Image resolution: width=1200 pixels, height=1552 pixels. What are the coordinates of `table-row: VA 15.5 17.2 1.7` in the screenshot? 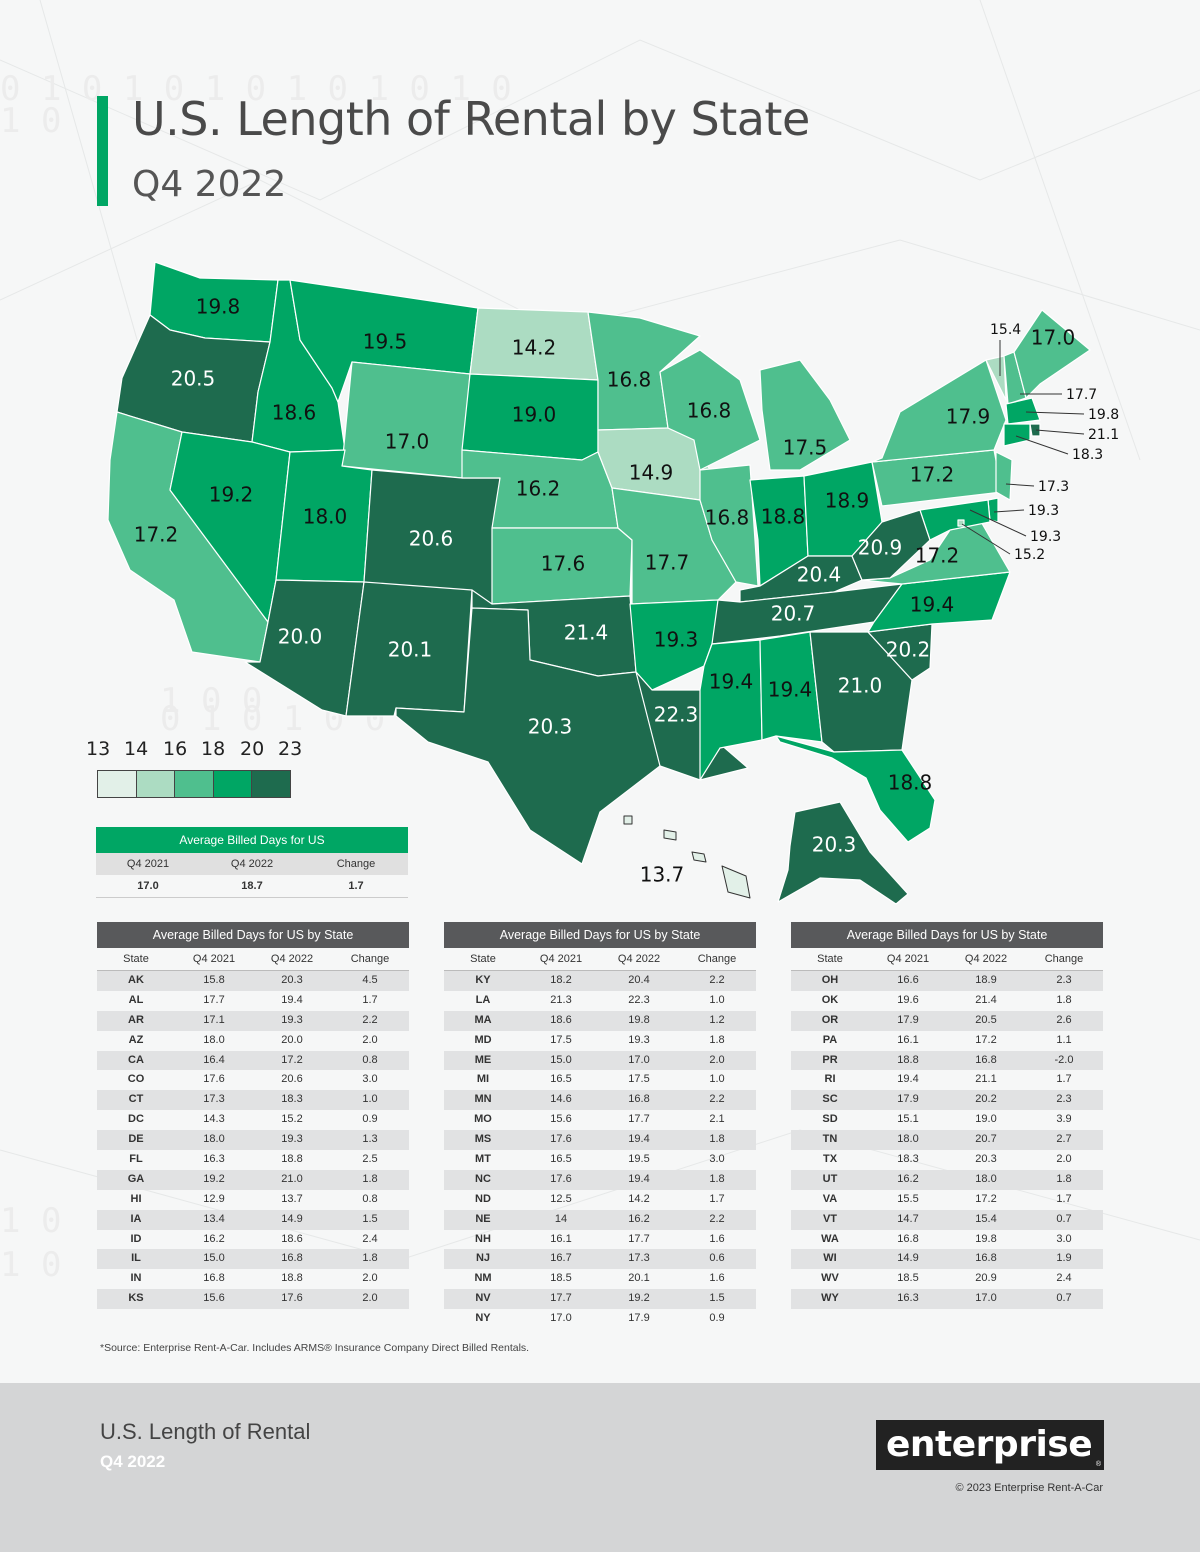 It's located at (947, 1200).